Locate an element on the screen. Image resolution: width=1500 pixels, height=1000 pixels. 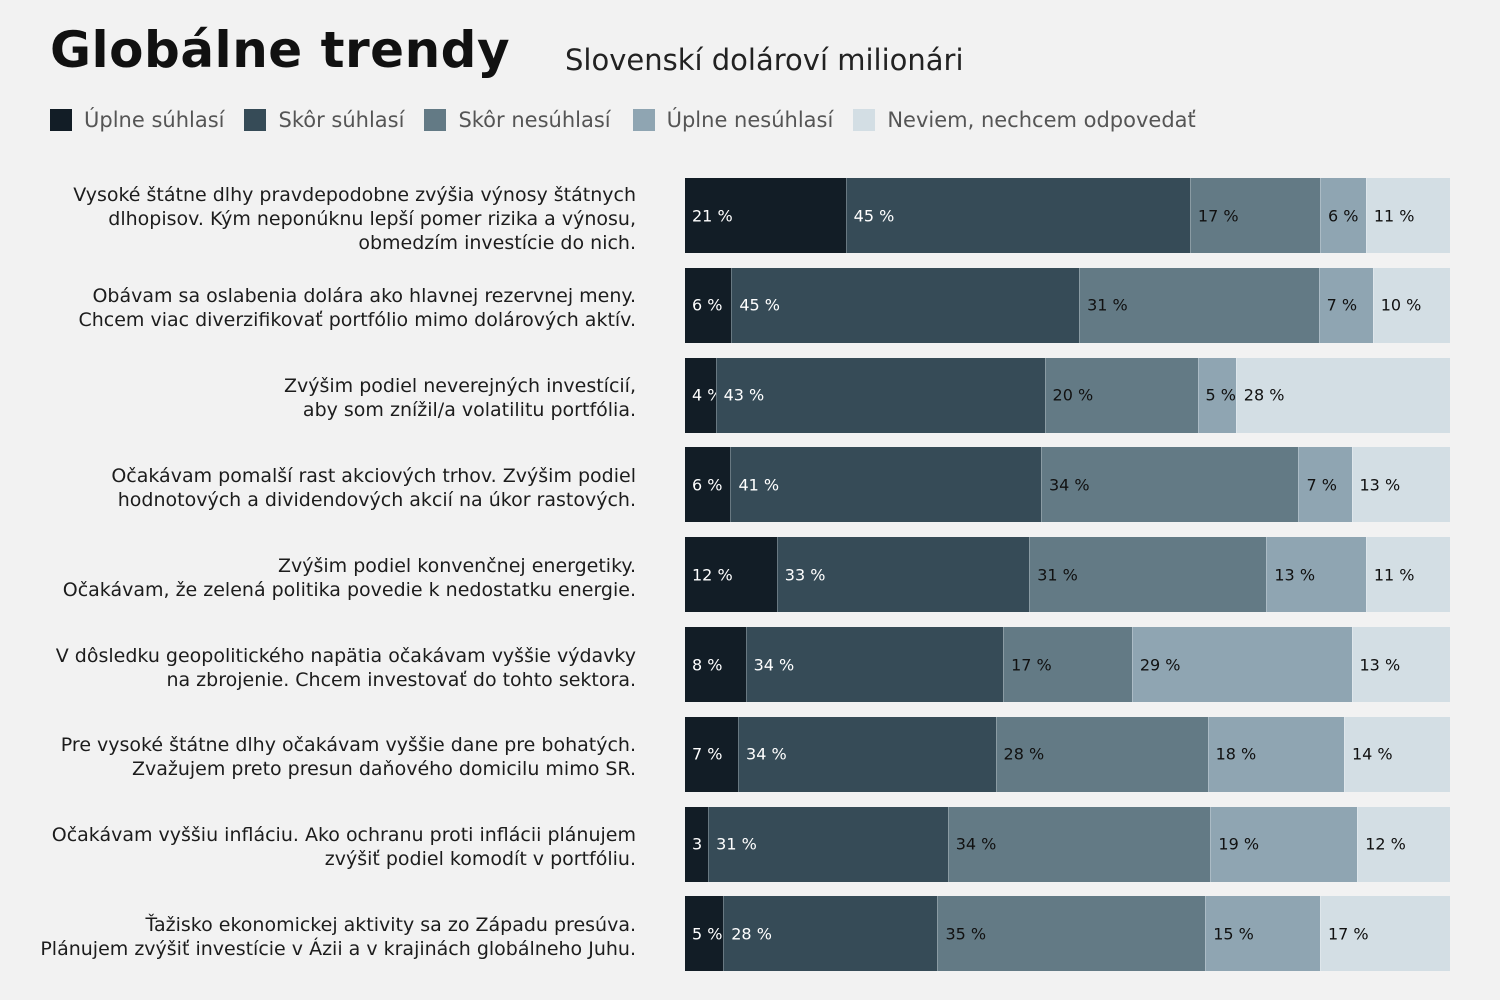
row-label-line: Zvýšim podiel konvenčnej energetiky. is located at coordinates (456, 565).